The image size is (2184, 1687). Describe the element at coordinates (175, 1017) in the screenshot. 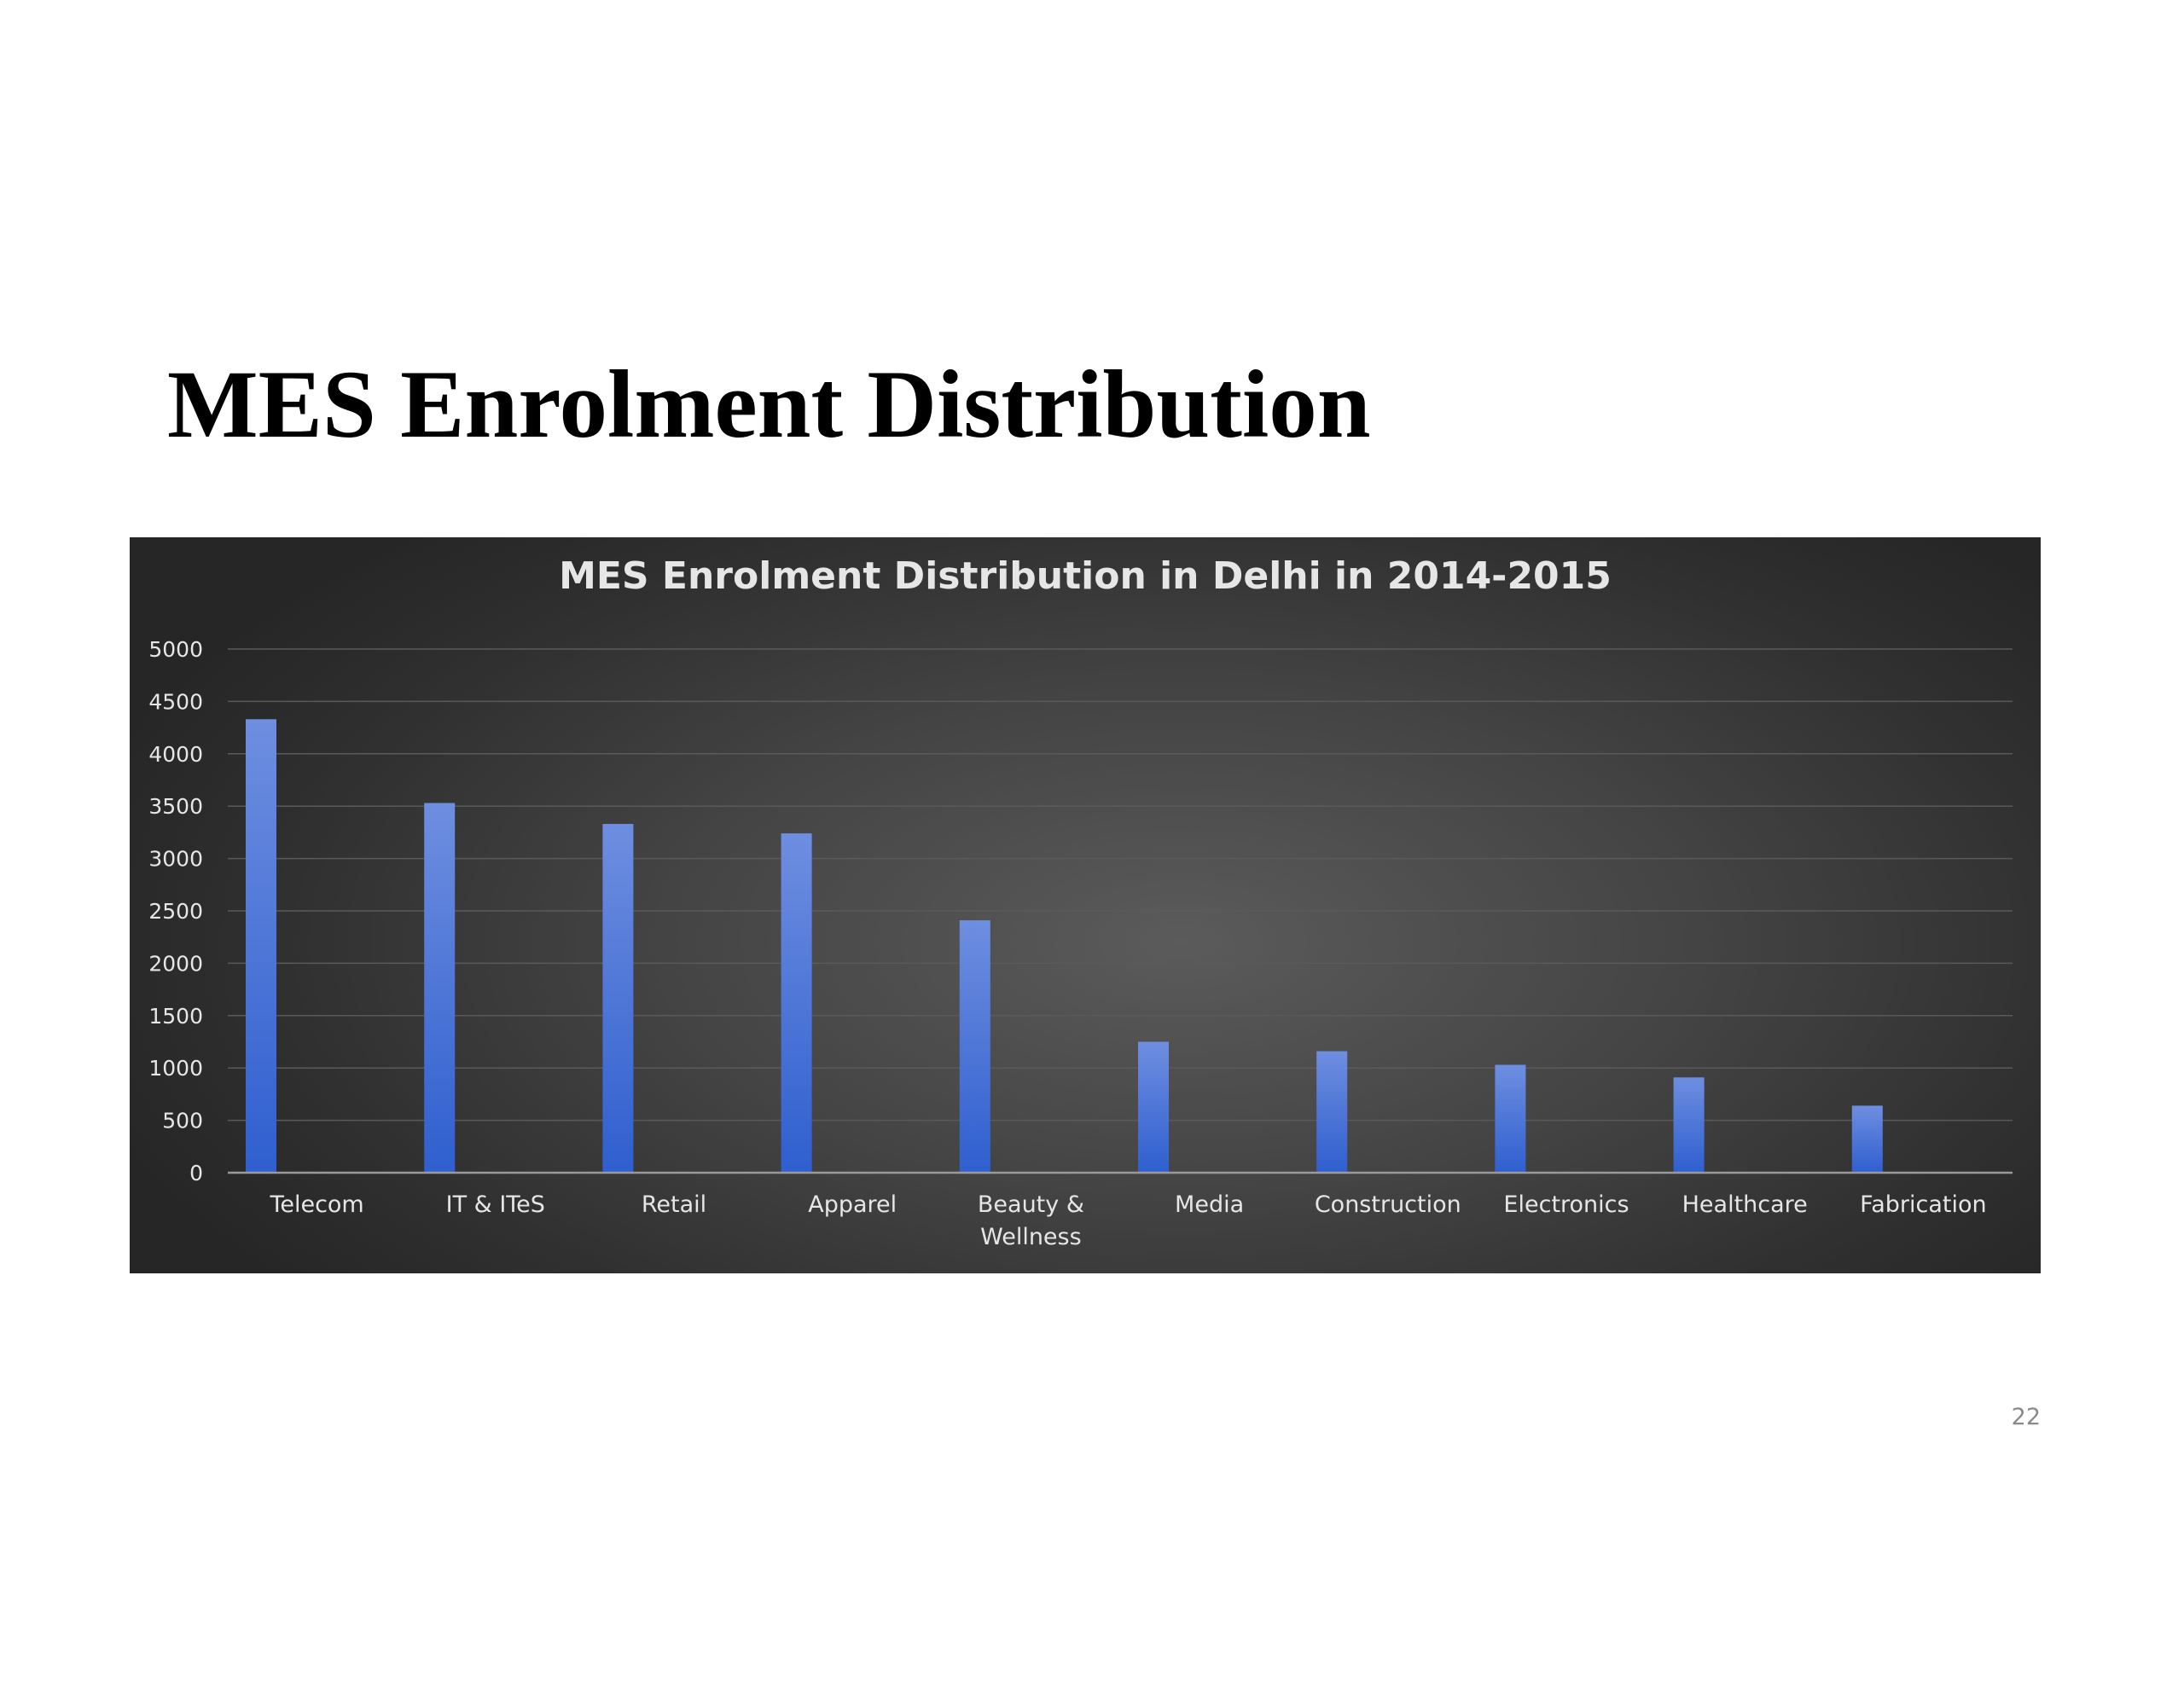

I see `y-tick-label: 1500` at that location.